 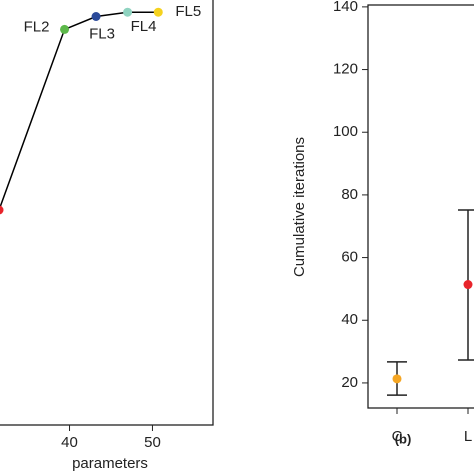 I want to click on y-tick-label: 60, so click(x=349, y=257).